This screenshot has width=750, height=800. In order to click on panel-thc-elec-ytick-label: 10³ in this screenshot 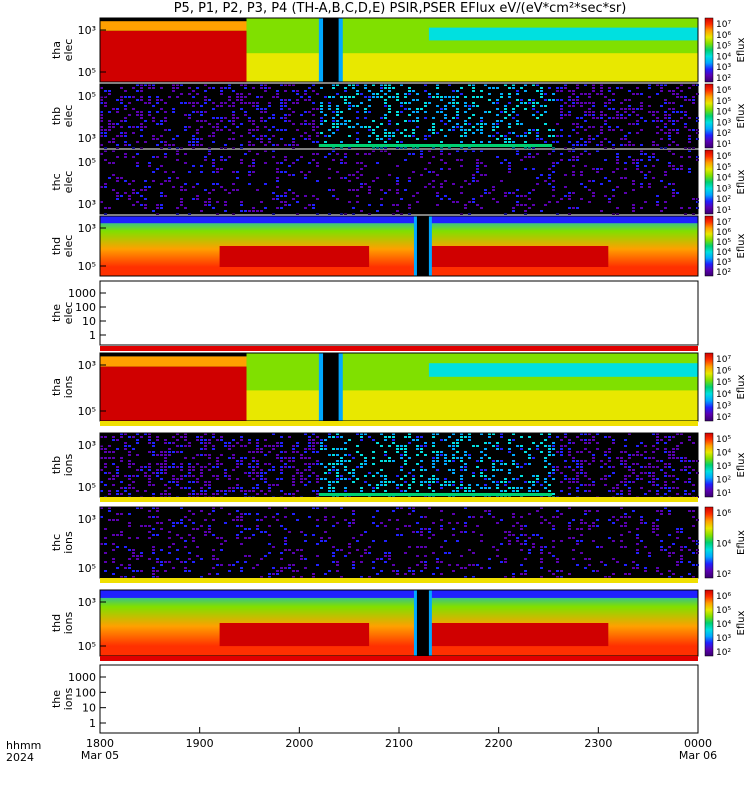, I will do `click(87, 204)`.